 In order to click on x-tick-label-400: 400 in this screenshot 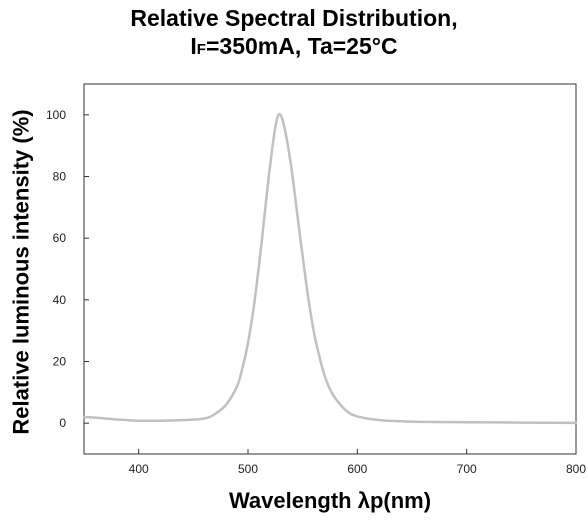, I will do `click(139, 469)`.